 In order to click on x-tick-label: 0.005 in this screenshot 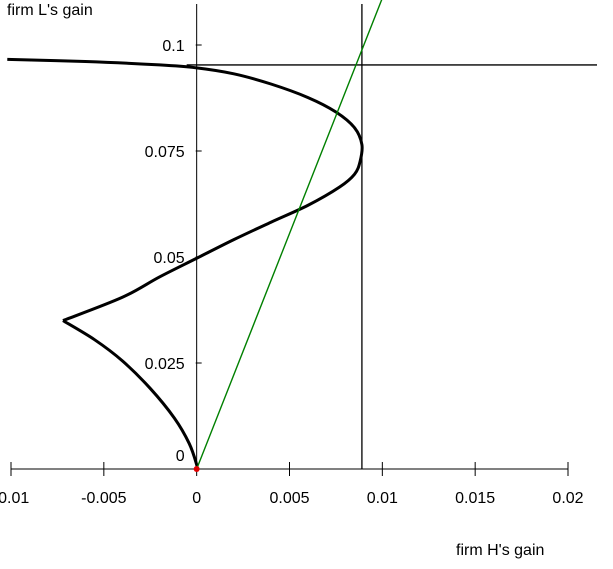, I will do `click(289, 498)`.